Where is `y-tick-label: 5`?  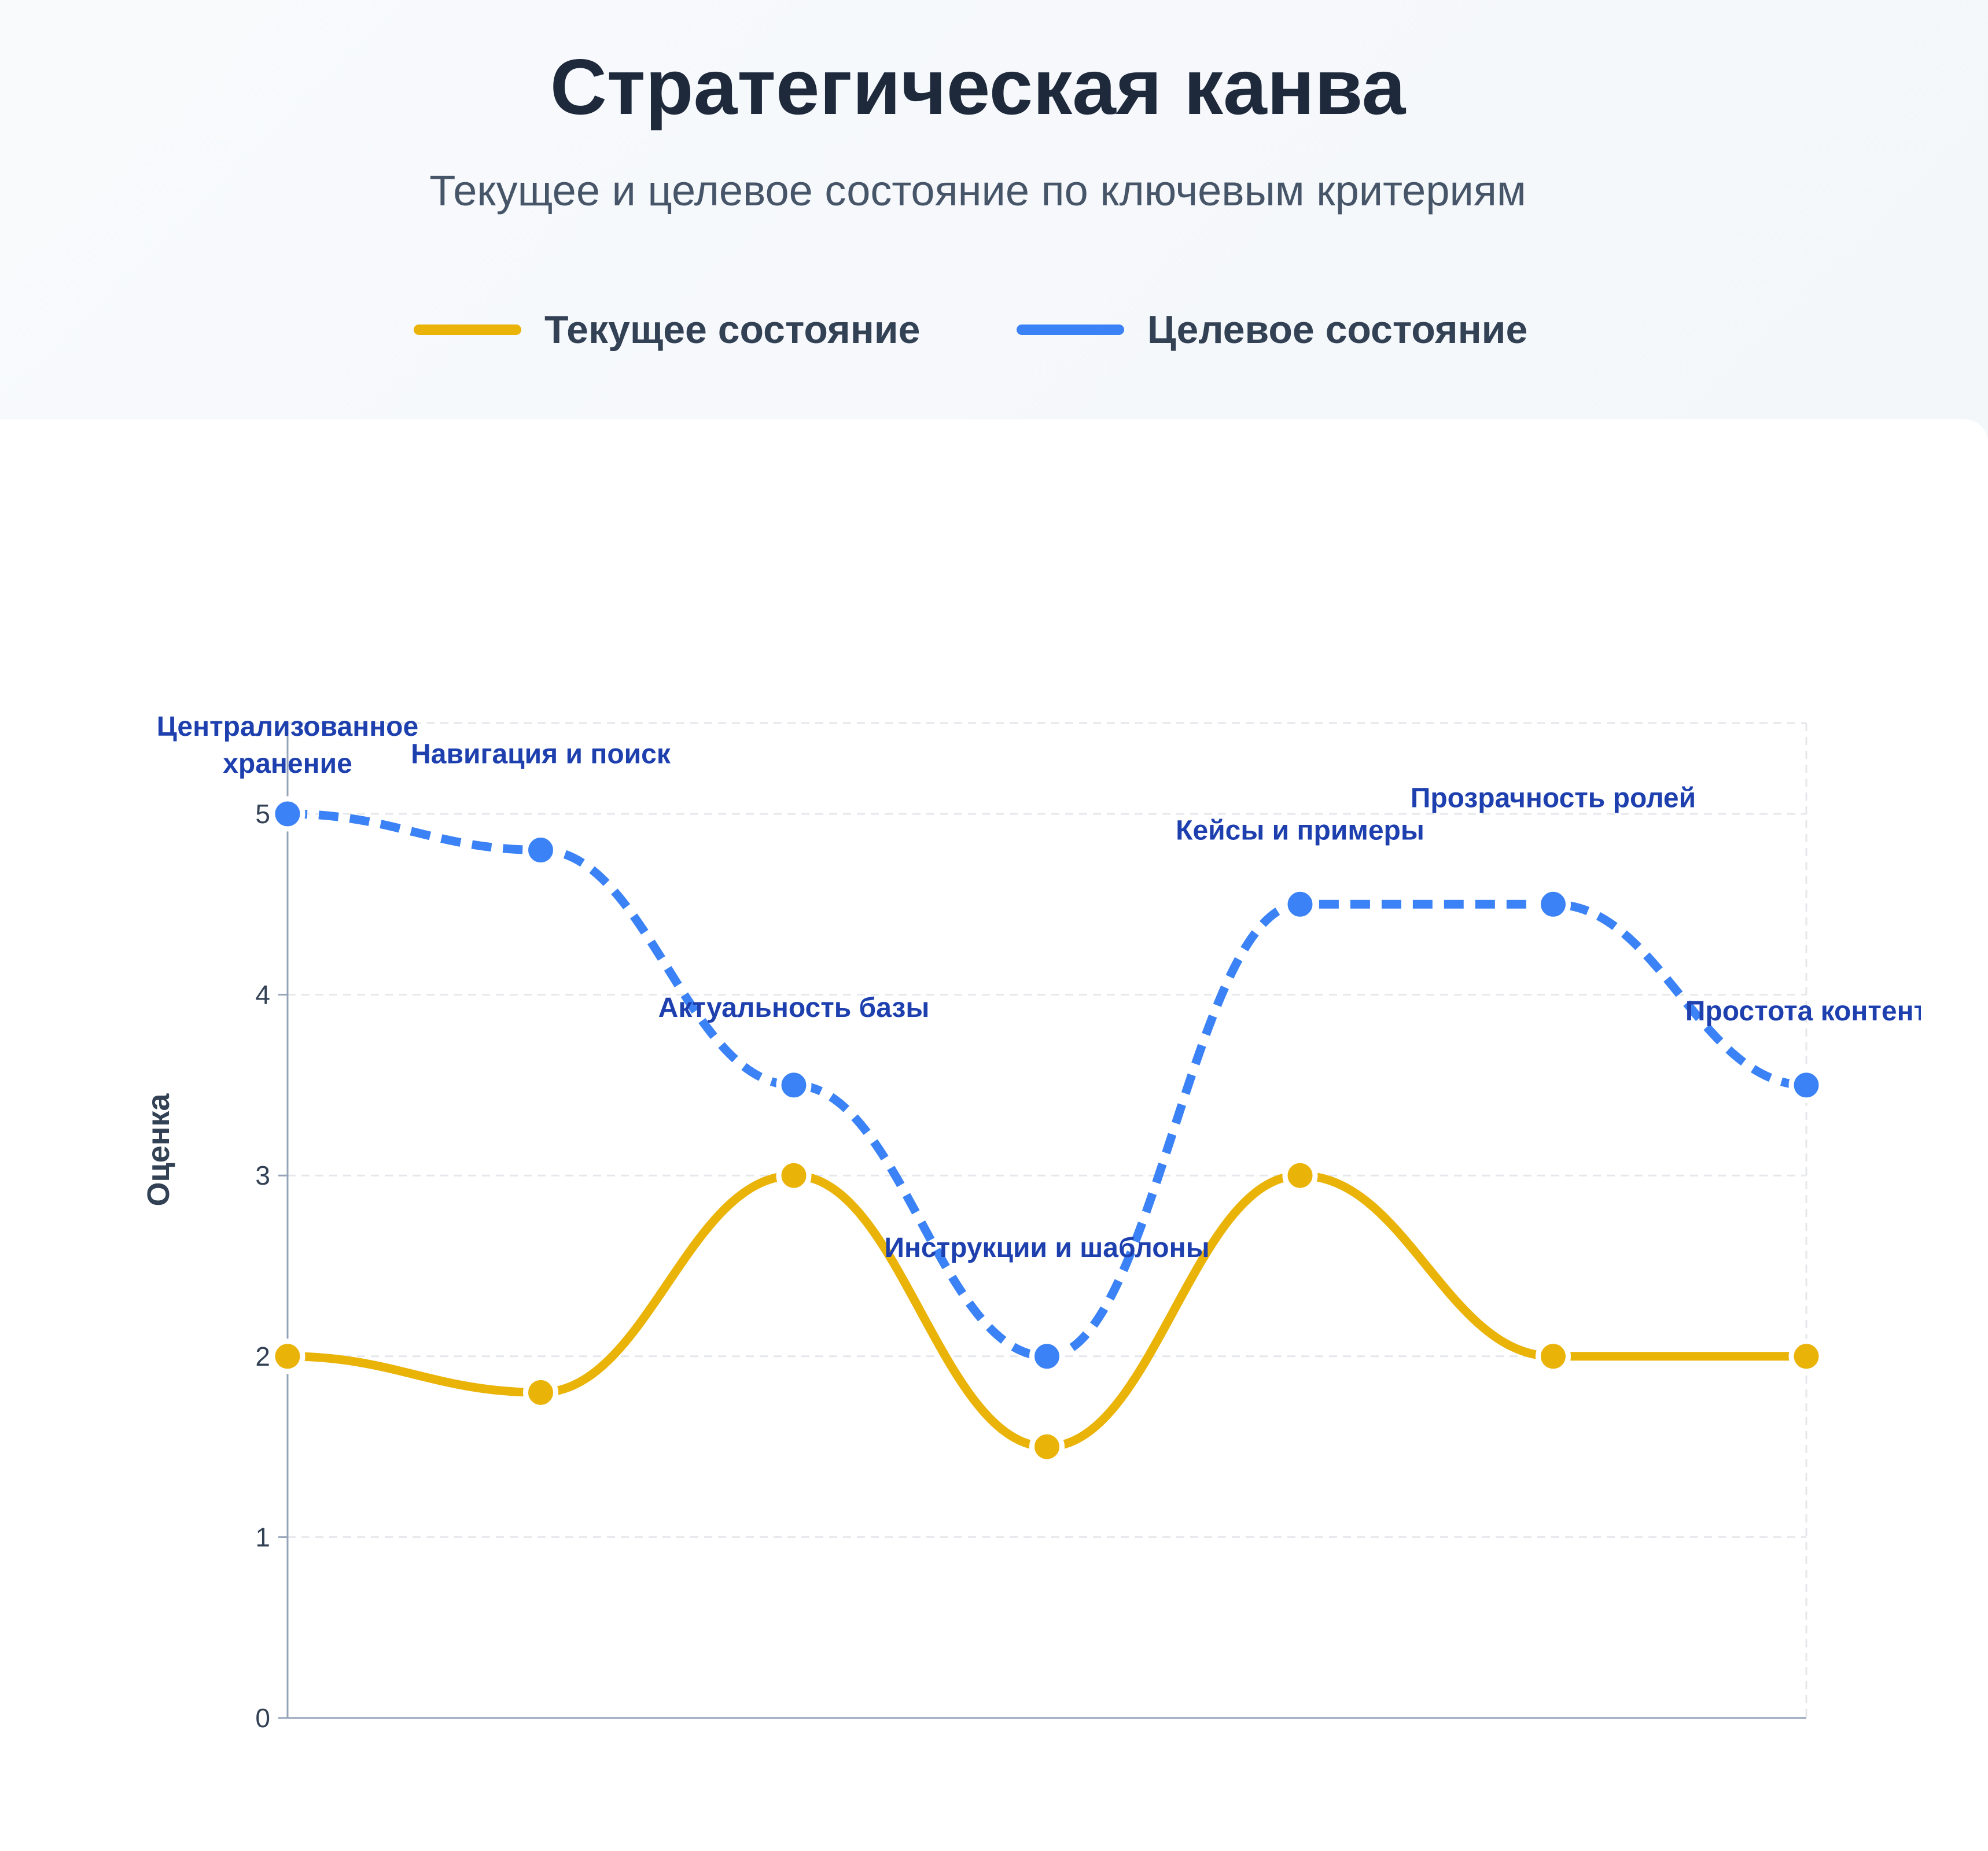 y-tick-label: 5 is located at coordinates (262, 814).